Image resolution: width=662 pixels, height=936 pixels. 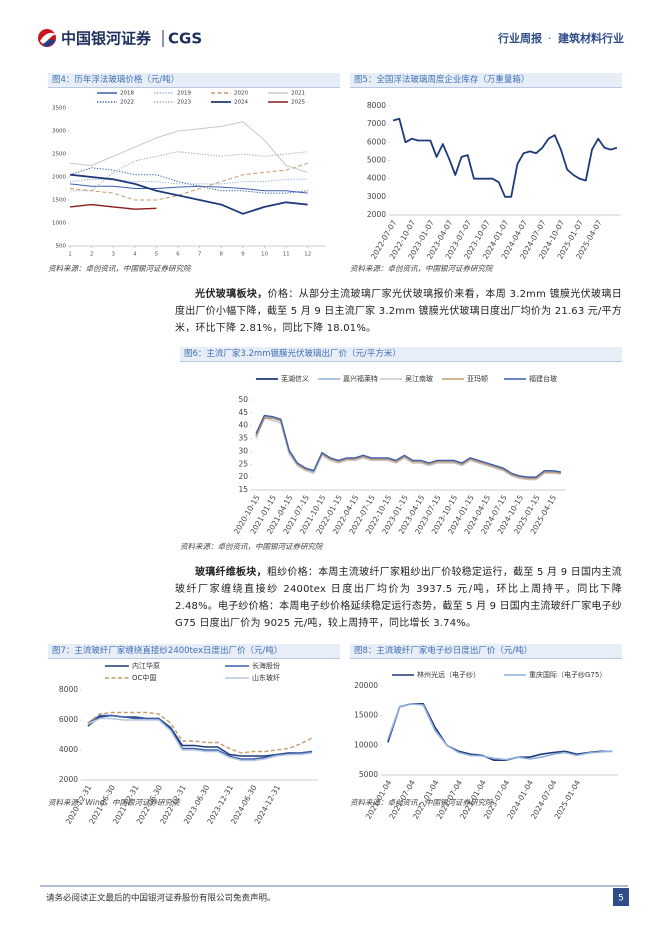 I want to click on x-tick-label: 1, so click(x=70, y=255).